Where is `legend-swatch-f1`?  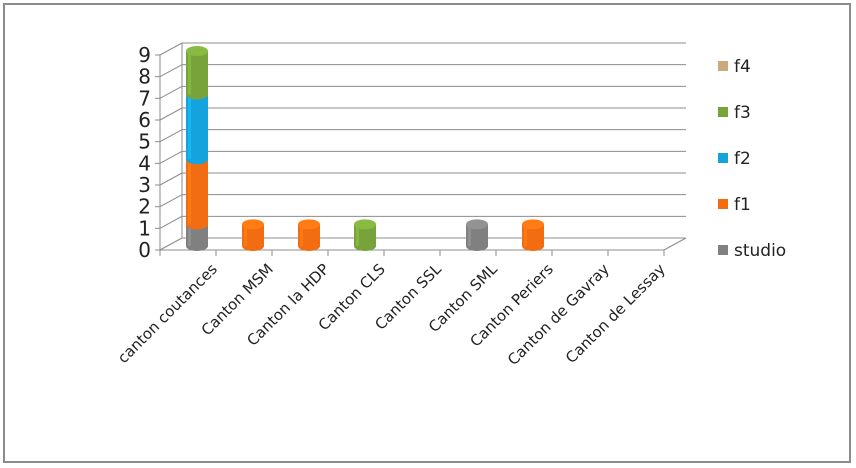 legend-swatch-f1 is located at coordinates (723, 204).